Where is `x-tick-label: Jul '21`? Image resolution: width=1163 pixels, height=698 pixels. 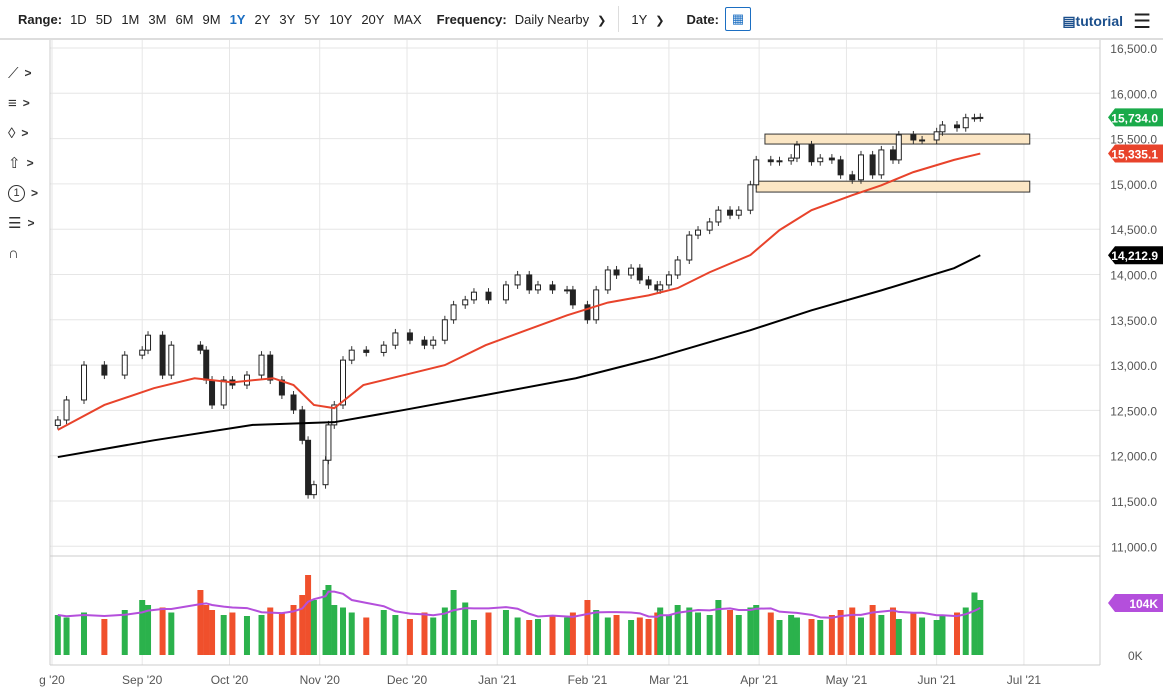 x-tick-label: Jul '21 is located at coordinates (1024, 680).